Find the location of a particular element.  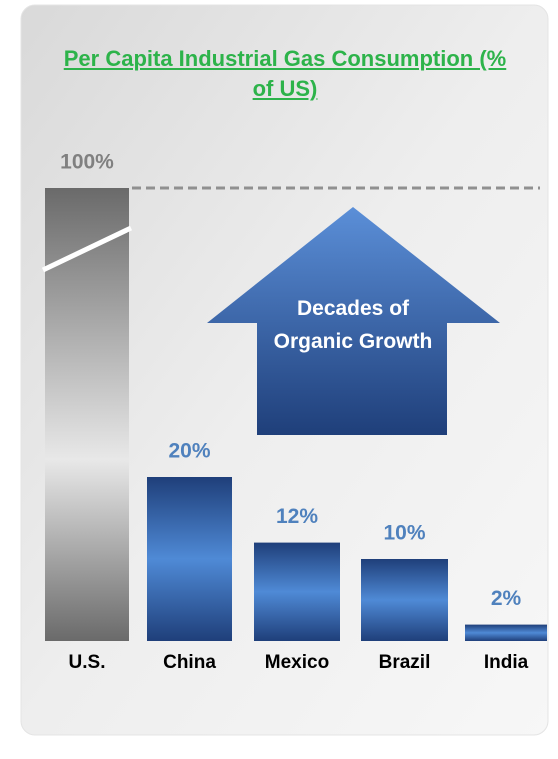

value-label: 12% is located at coordinates (297, 516).